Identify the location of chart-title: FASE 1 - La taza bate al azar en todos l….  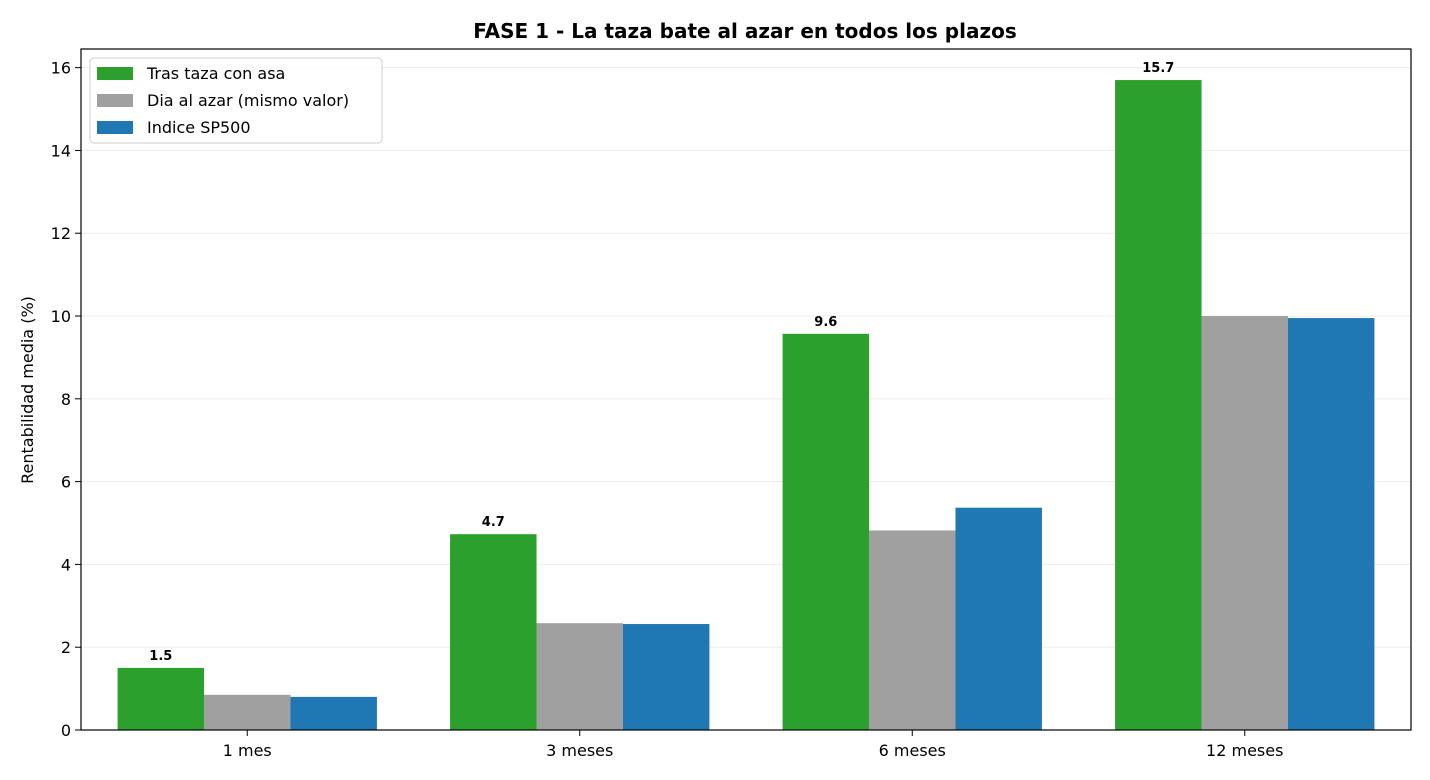
(744, 31).